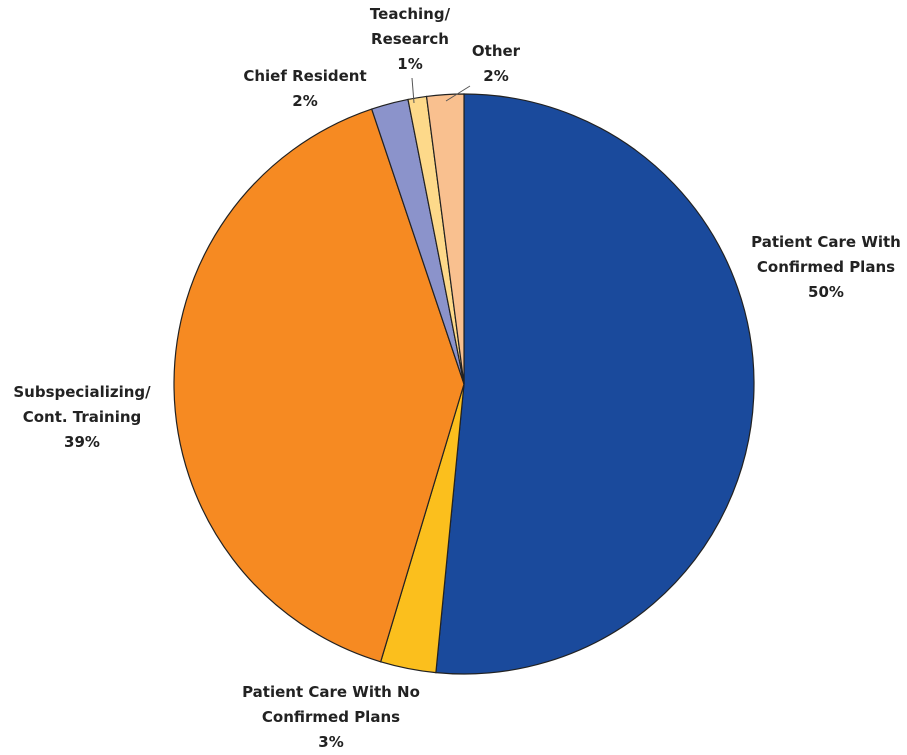  Describe the element at coordinates (826, 254) in the screenshot. I see `category-label: Patient Care With Confirmed Plans` at that location.